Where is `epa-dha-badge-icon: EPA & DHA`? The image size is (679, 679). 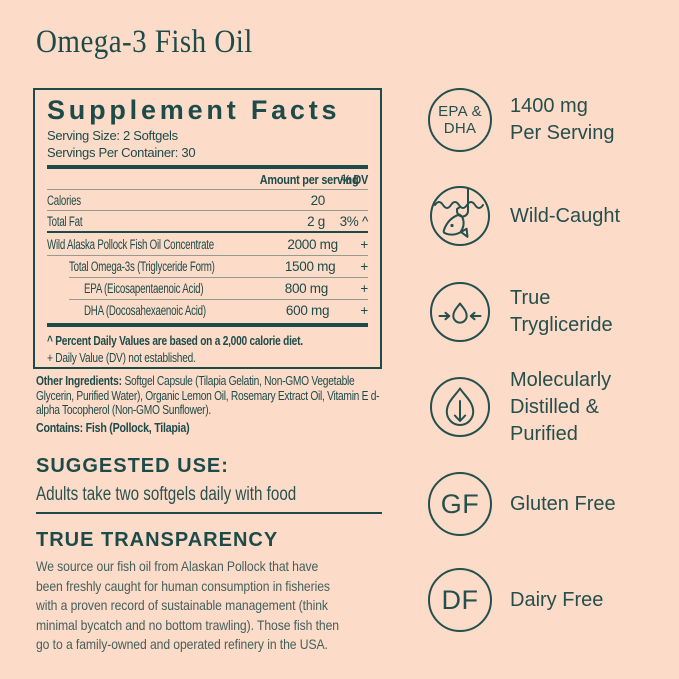 epa-dha-badge-icon: EPA & DHA is located at coordinates (460, 120).